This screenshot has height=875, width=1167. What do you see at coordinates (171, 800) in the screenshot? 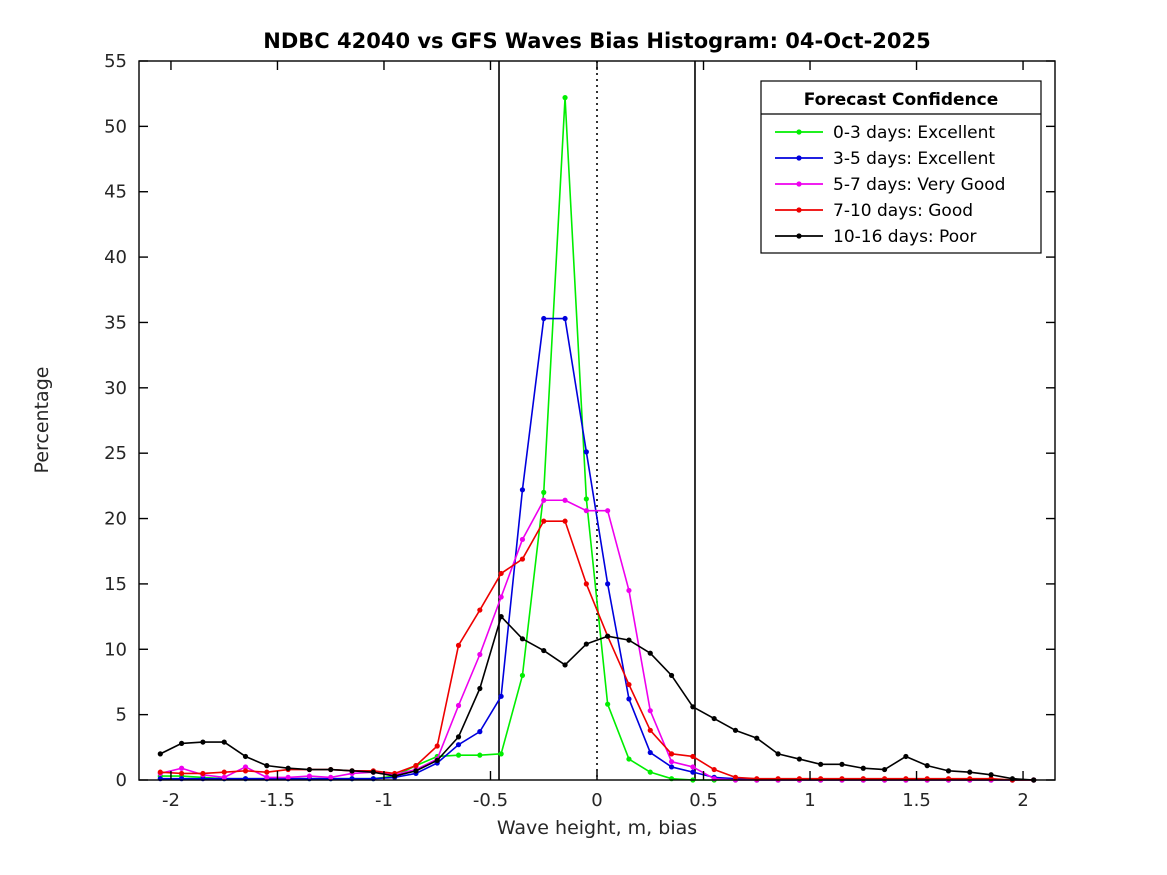
I see `x-tick-label: -2` at bounding box center [171, 800].